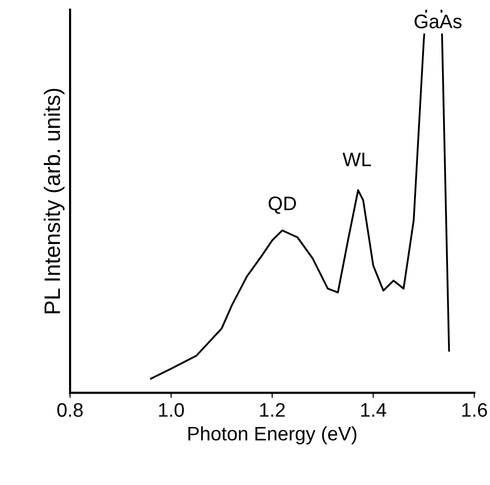  I want to click on x-axis-title: Photon Energy (eV), so click(272, 435).